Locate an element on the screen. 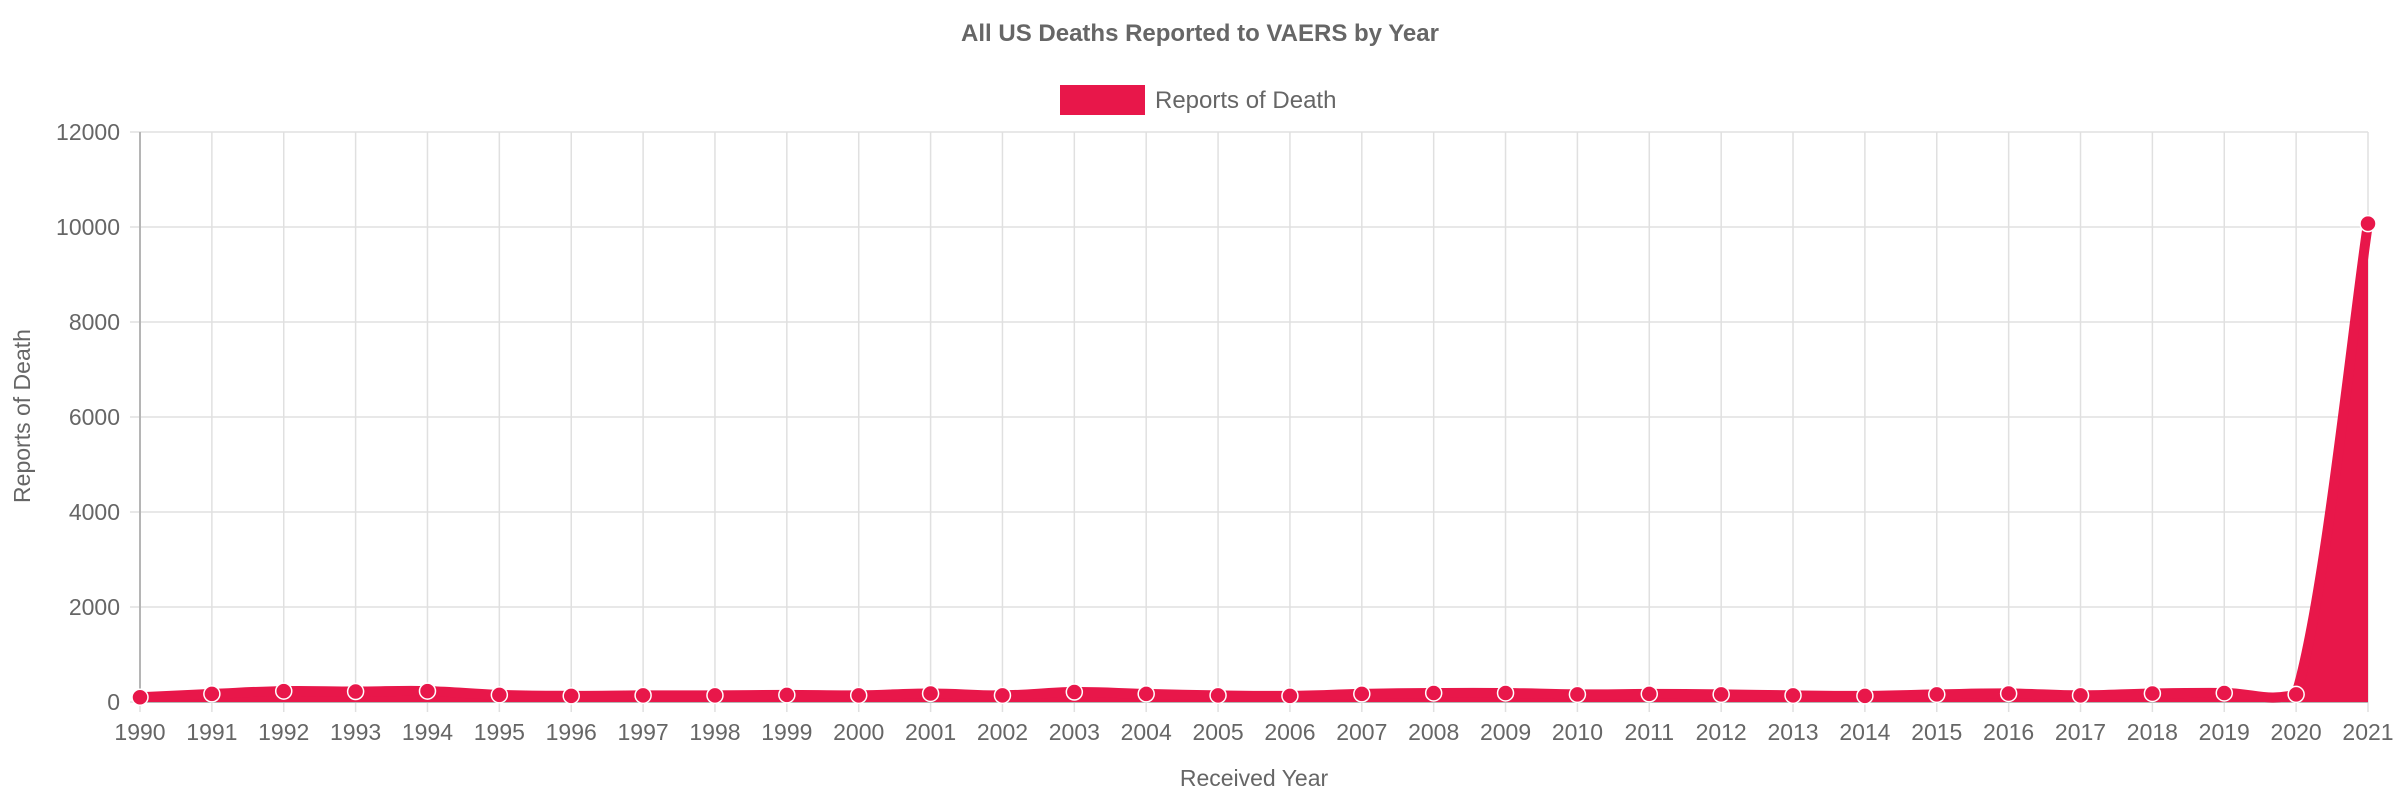  x-tick-label: 1990 is located at coordinates (139, 732).